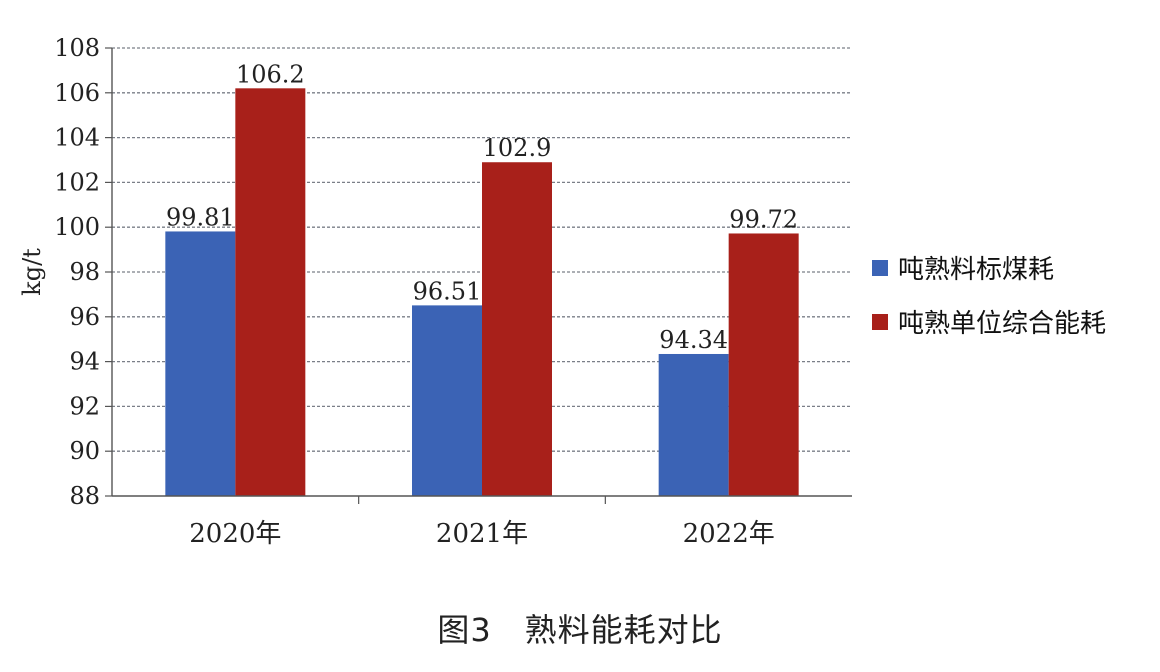 The width and height of the screenshot is (1160, 672). What do you see at coordinates (200, 217) in the screenshot?
I see `data-label: 99.81` at bounding box center [200, 217].